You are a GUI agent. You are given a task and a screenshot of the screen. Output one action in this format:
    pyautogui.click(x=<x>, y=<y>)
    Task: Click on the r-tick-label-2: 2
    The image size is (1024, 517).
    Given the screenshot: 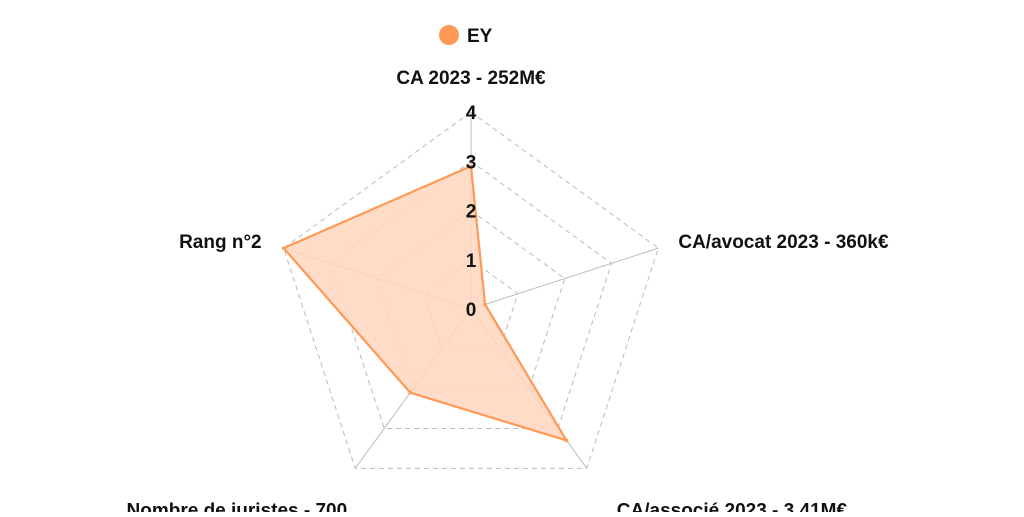 What is the action you would take?
    pyautogui.click(x=471, y=212)
    